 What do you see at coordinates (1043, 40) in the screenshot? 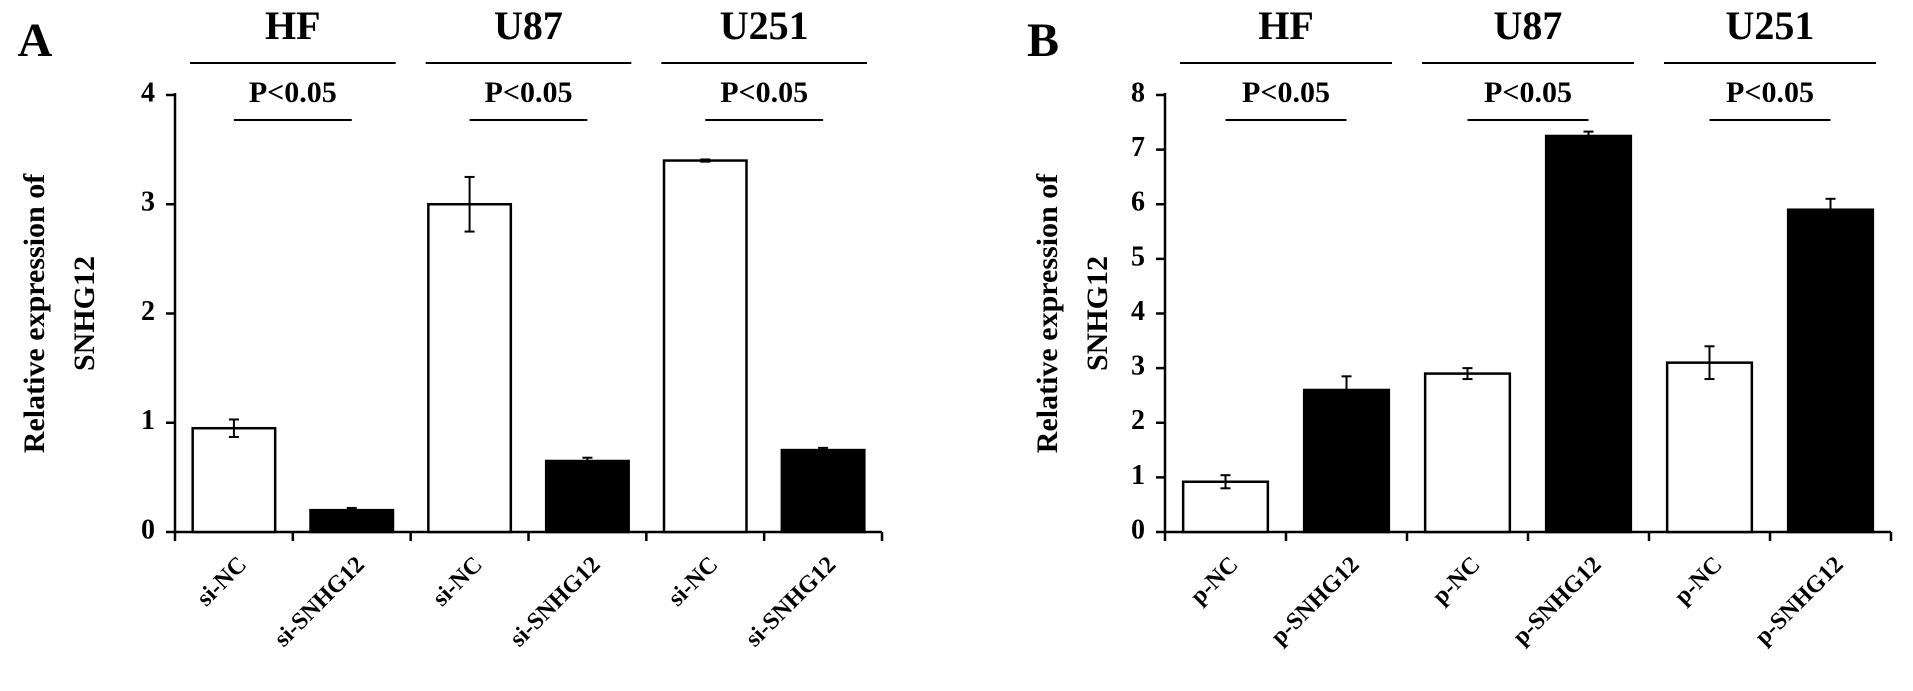
I see `panel-label: B` at bounding box center [1043, 40].